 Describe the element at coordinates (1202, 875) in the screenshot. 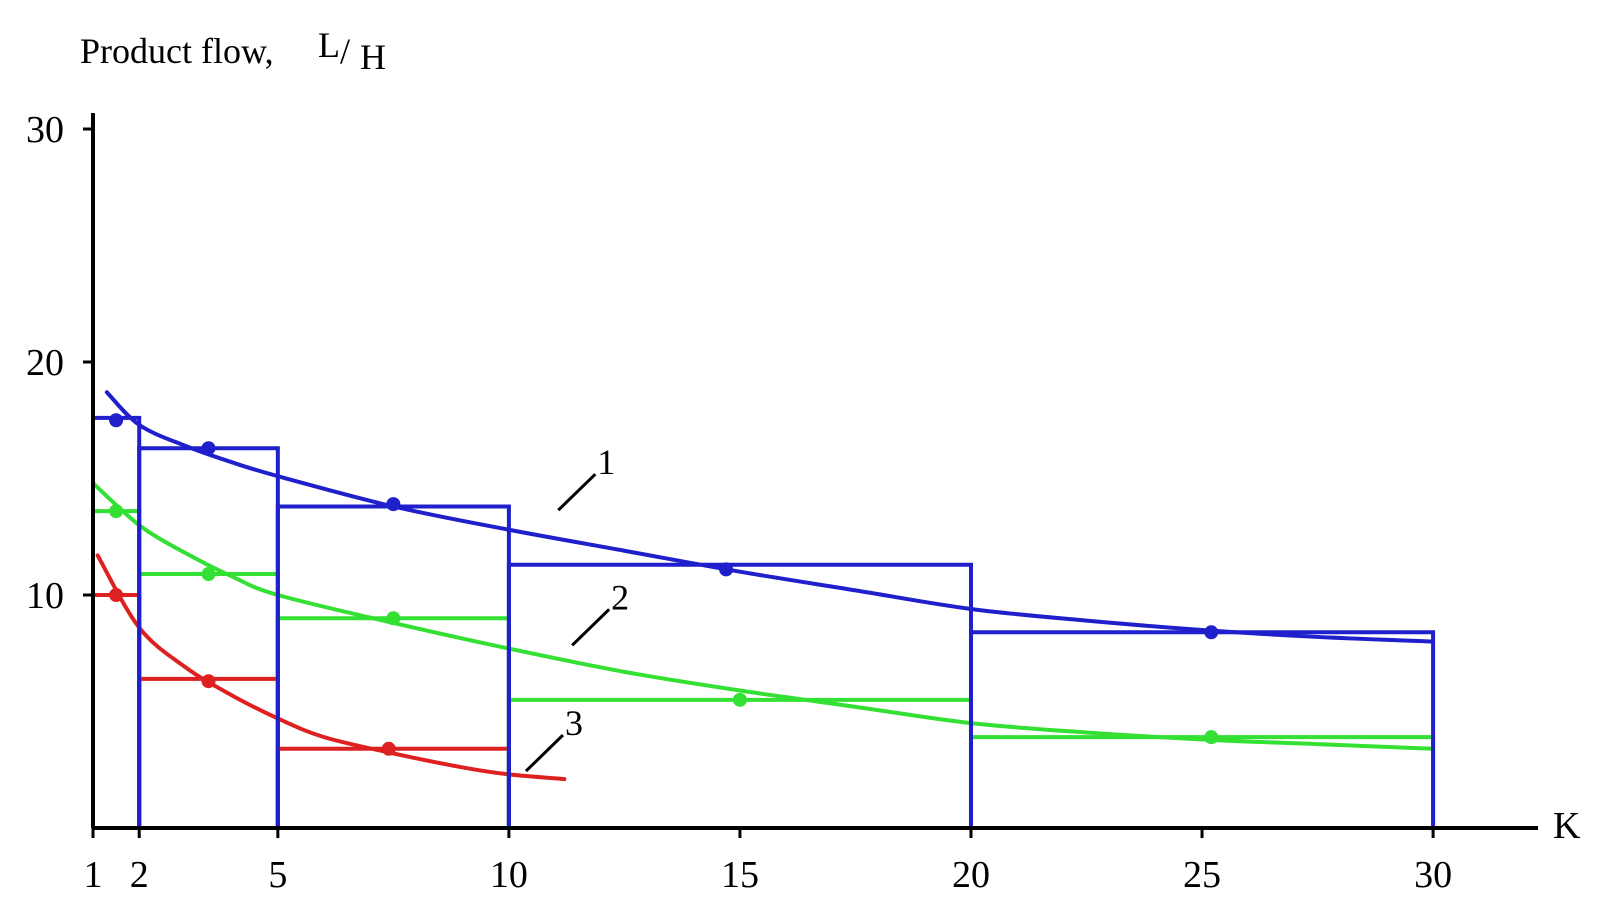

I see `x-tick-label-25: 25` at that location.